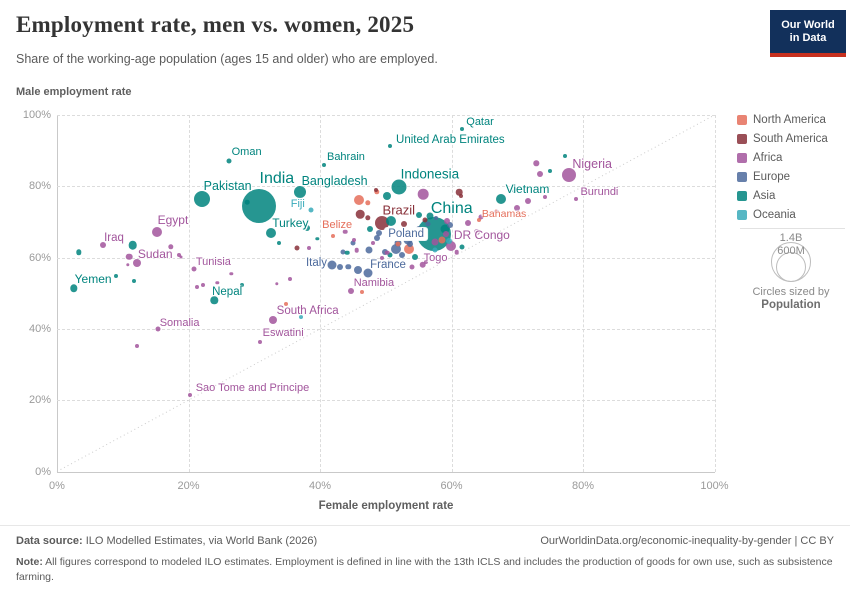 The height and width of the screenshot is (600, 850). Describe the element at coordinates (194, 269) in the screenshot. I see `data-point-tunisia` at that location.